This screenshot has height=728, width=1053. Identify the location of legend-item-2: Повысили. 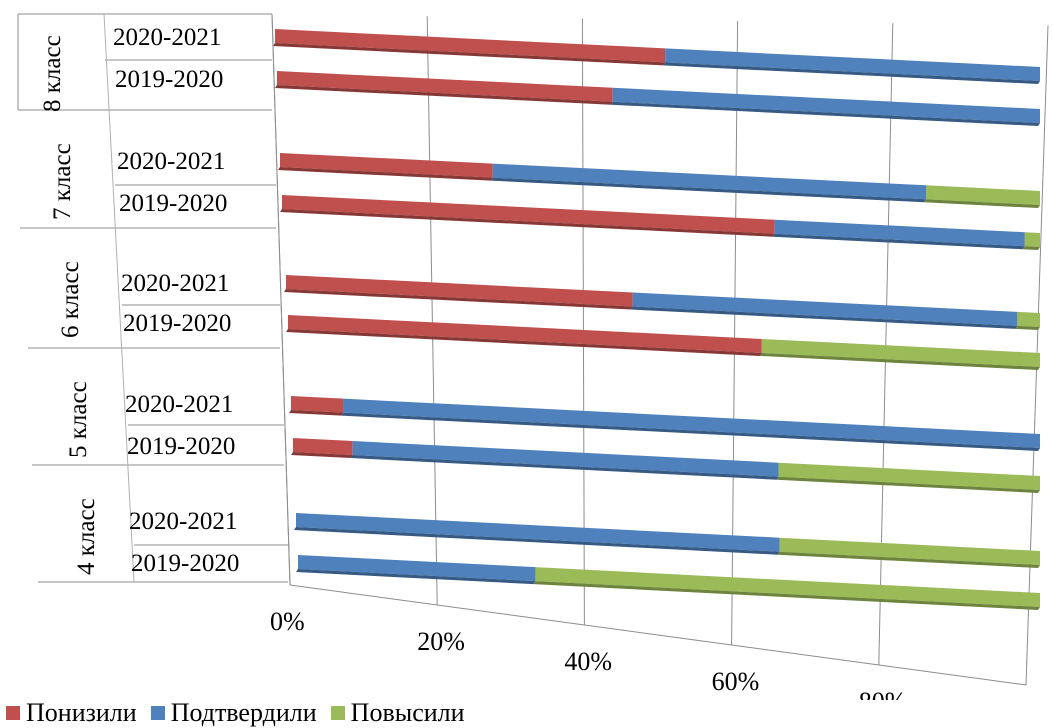
(397, 713).